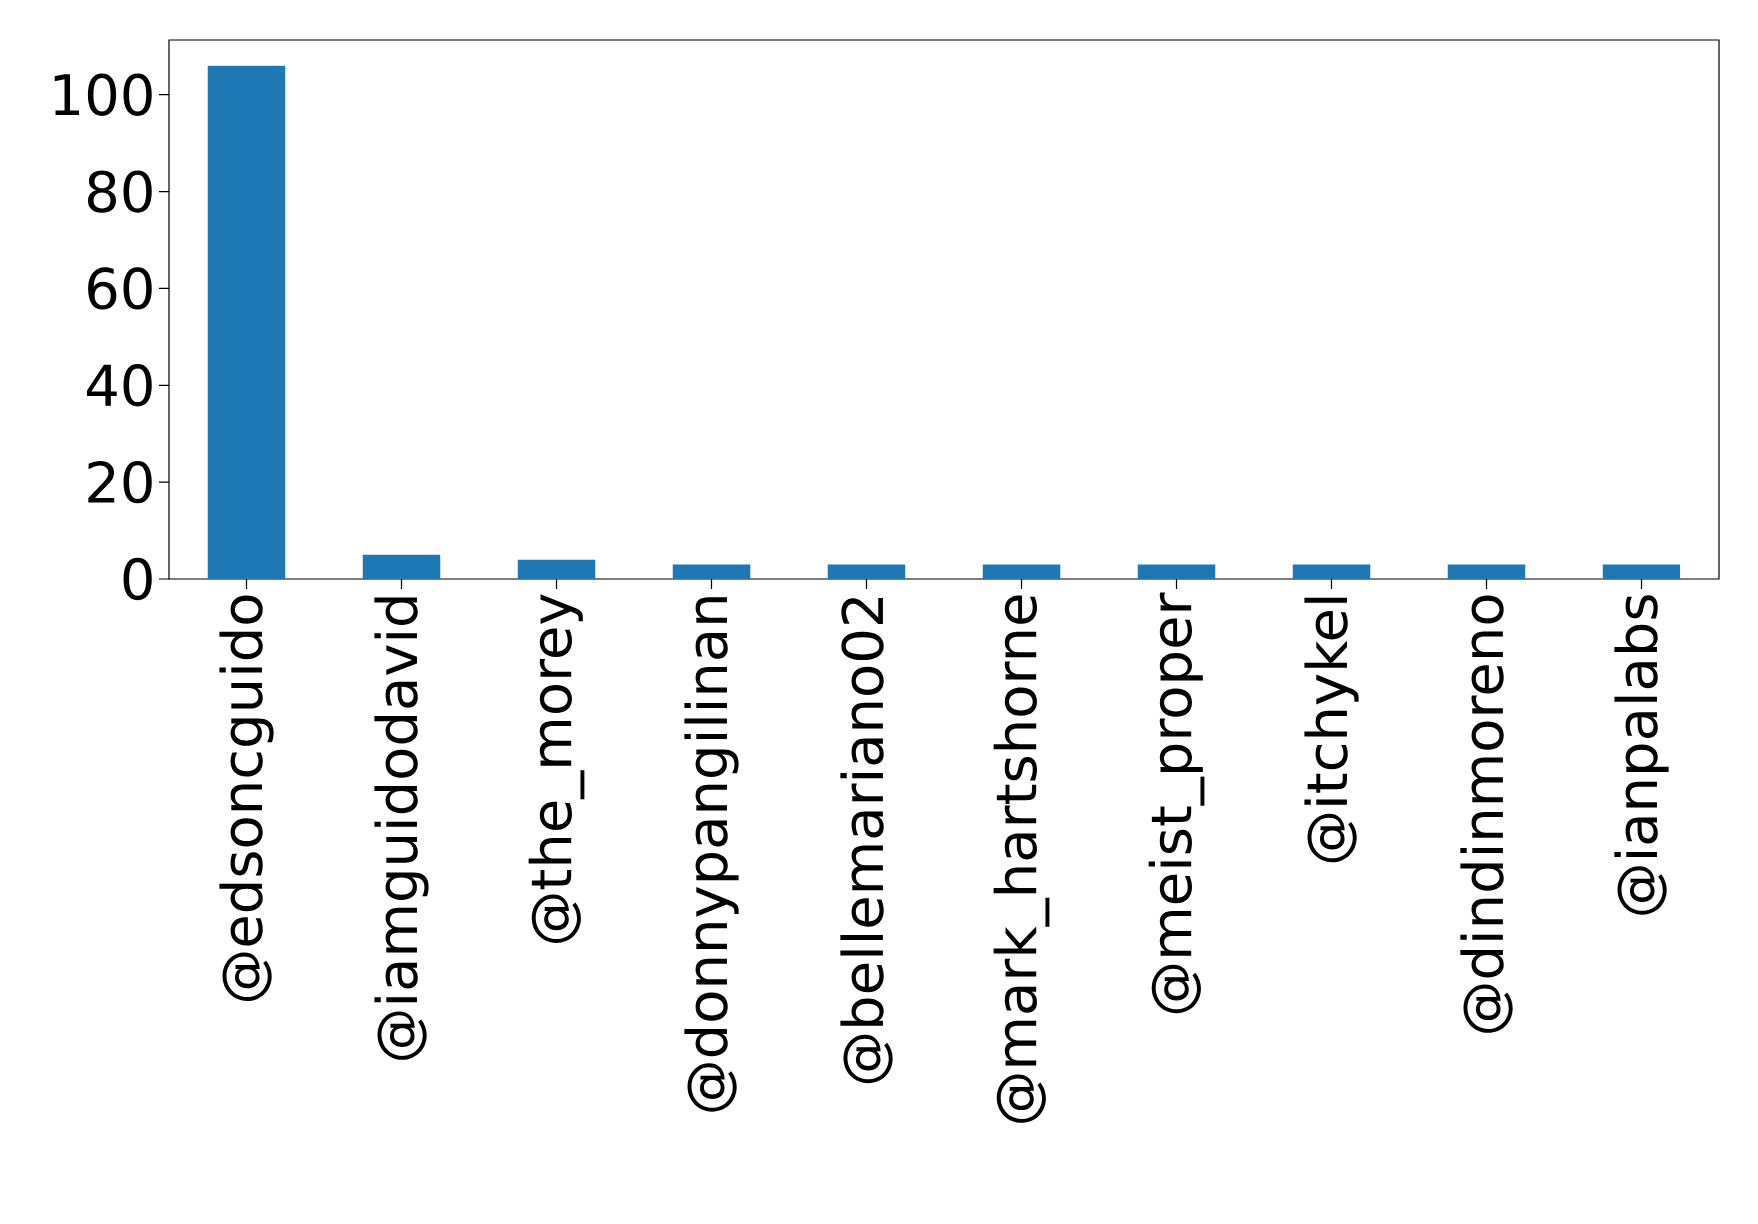 The image size is (1758, 1224). Describe the element at coordinates (401, 828) in the screenshot. I see `x-tick-label: @iamguidodavid` at that location.